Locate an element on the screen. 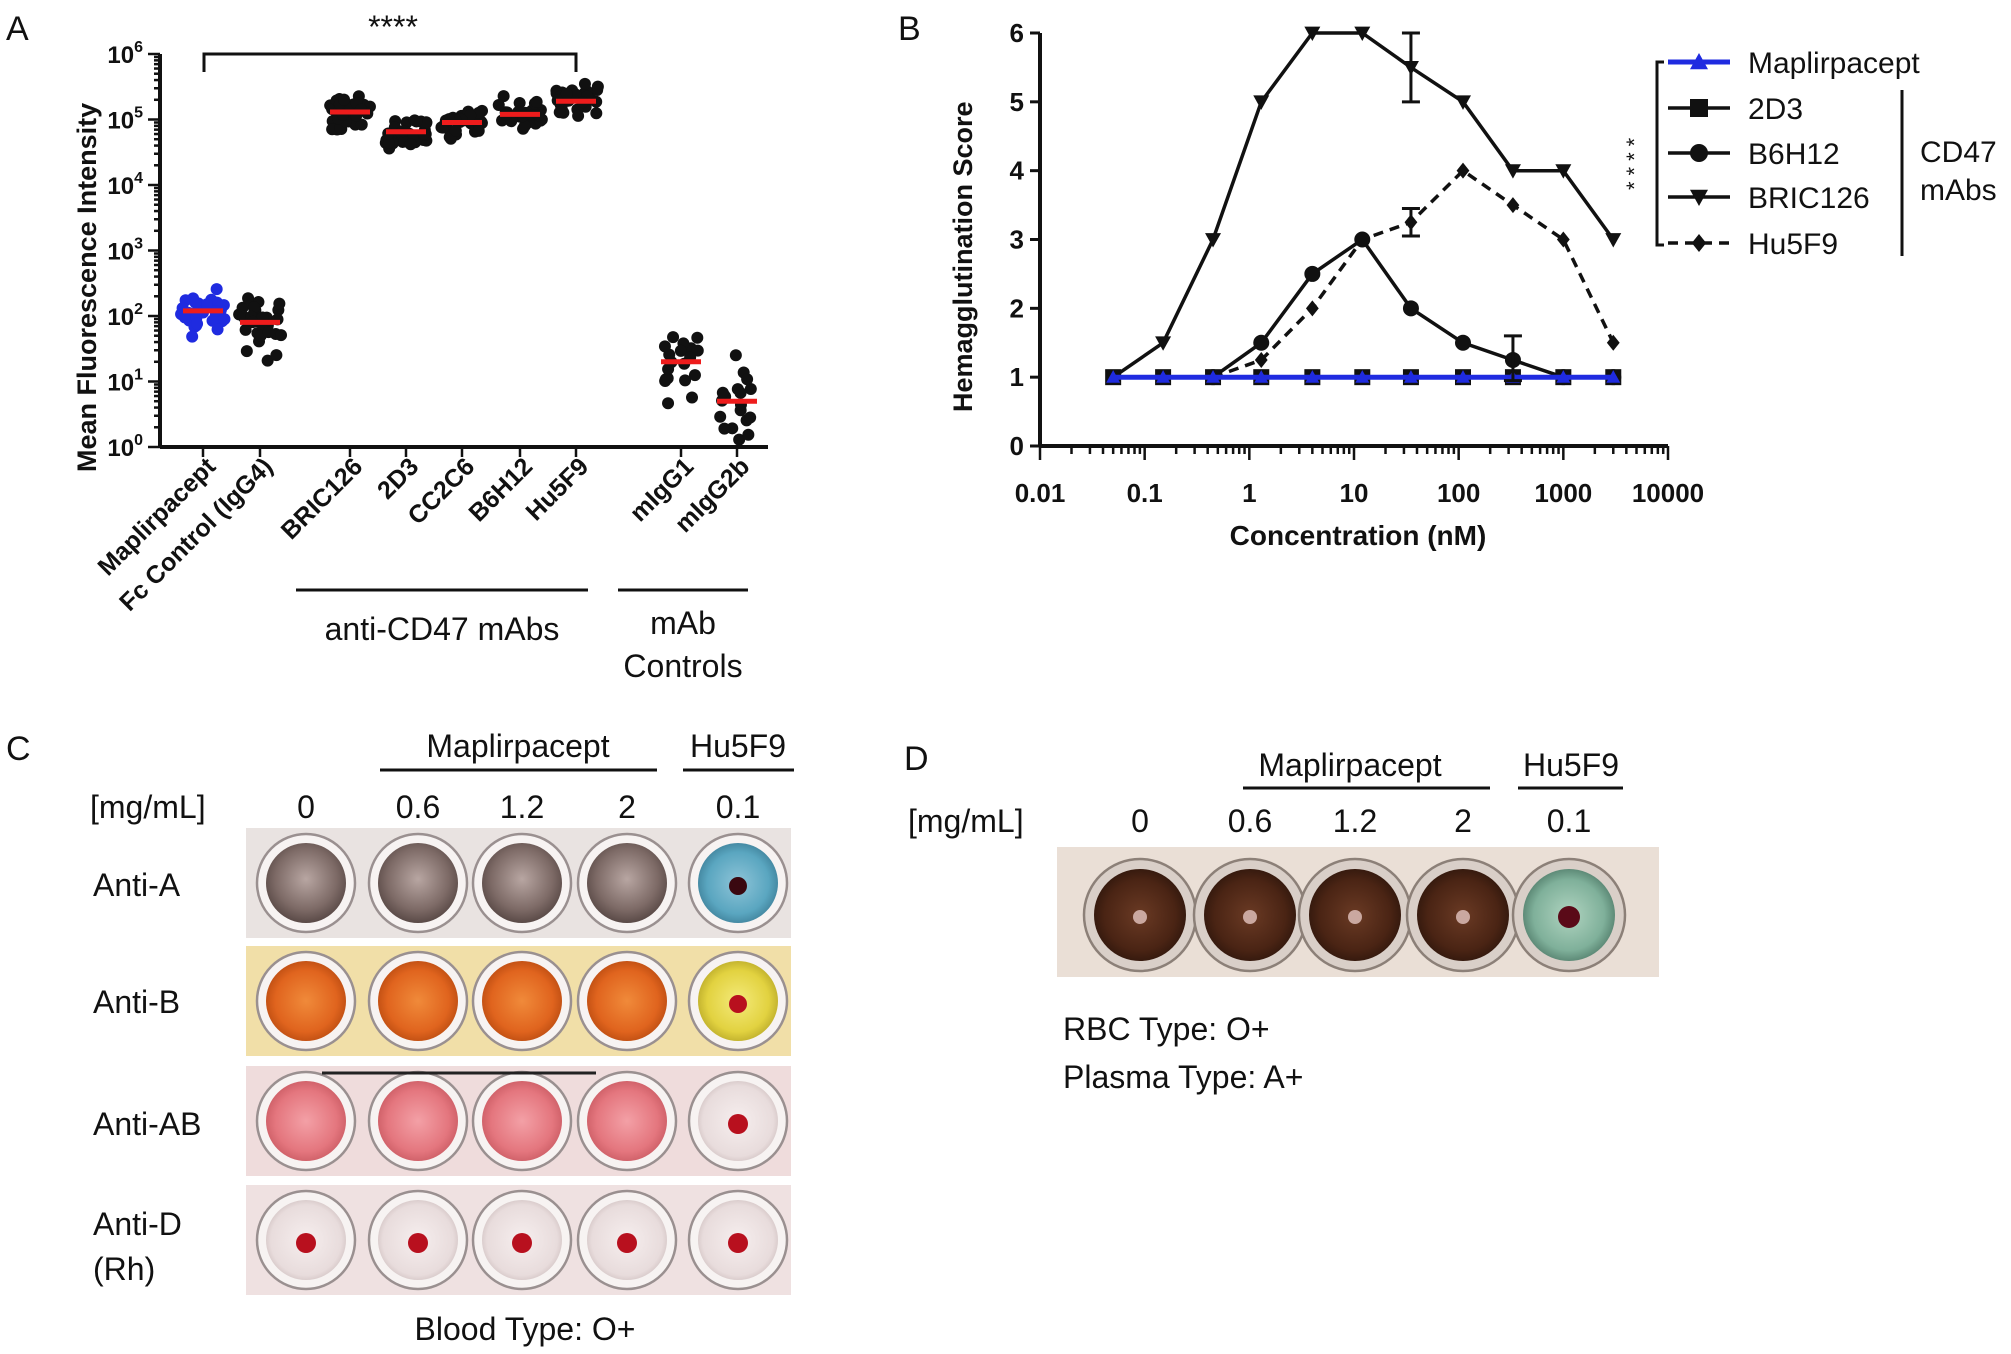 This screenshot has width=2011, height=1354. panel-d-well-strip is located at coordinates (1358, 912).